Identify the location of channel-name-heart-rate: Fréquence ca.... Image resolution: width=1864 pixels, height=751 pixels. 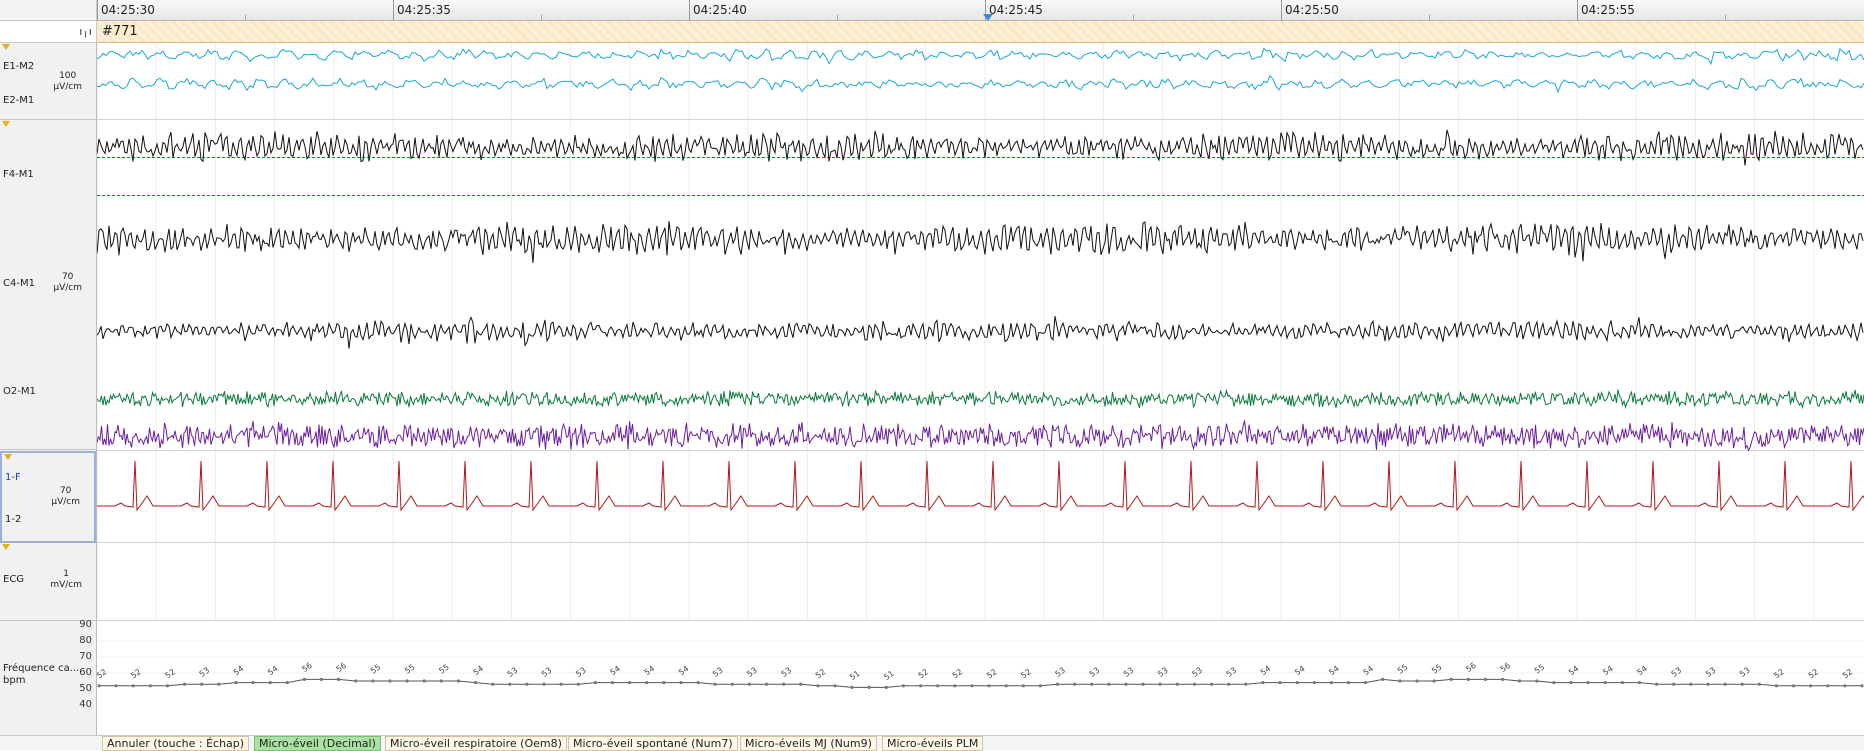
(41, 668).